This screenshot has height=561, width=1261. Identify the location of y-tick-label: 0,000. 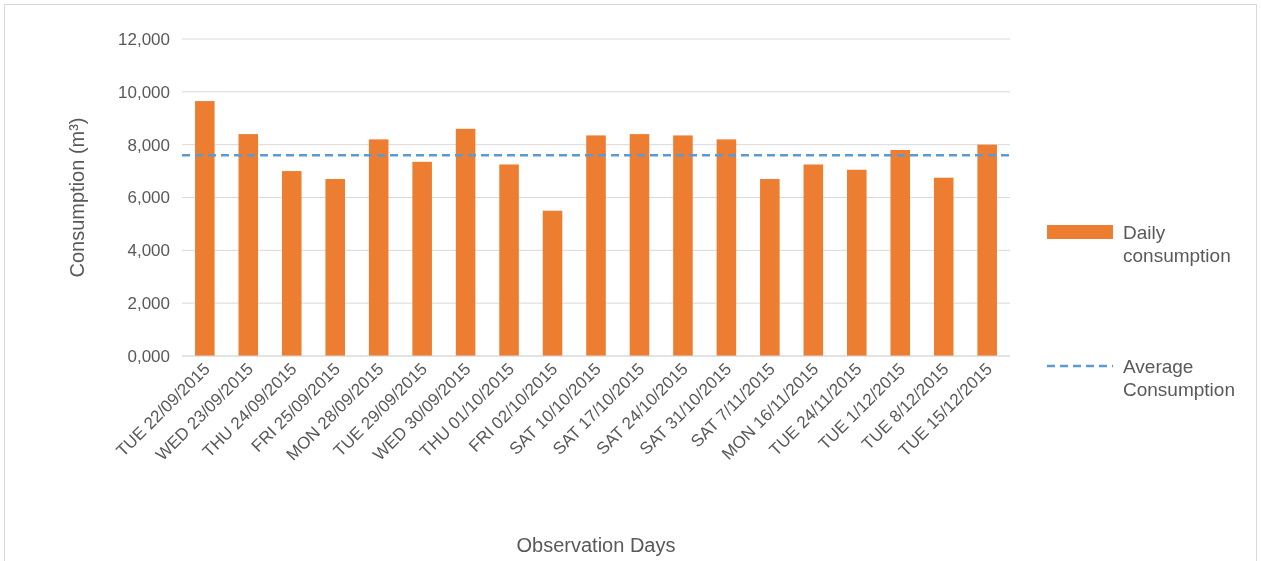
(148, 356).